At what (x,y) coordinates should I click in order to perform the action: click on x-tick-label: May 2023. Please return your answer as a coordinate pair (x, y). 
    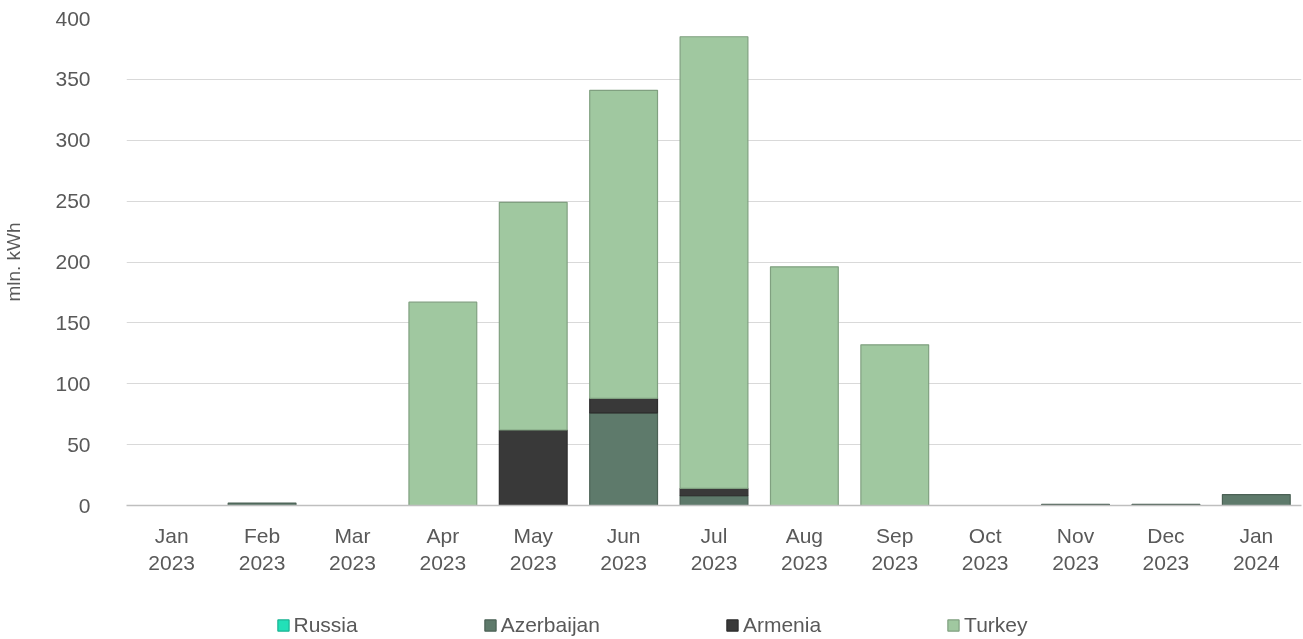
    Looking at the image, I should click on (533, 549).